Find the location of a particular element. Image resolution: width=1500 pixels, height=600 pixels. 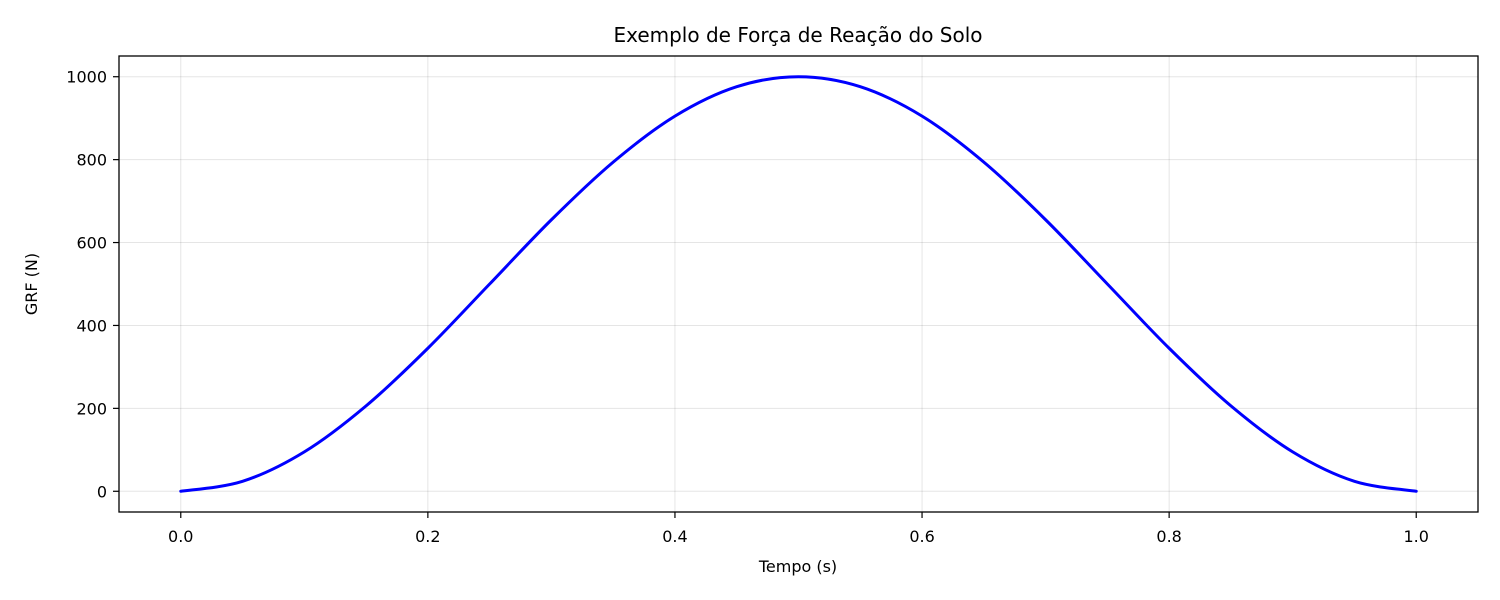

chart-title: Exemplo de Força de Reação do Solo is located at coordinates (797, 35).